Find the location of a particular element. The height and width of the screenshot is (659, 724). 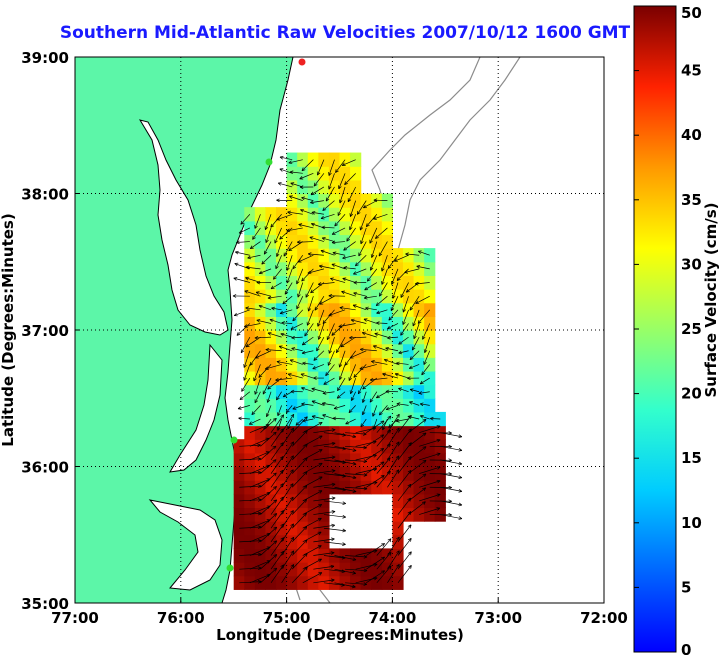

x-tick-label: 74:00 is located at coordinates (393, 618).